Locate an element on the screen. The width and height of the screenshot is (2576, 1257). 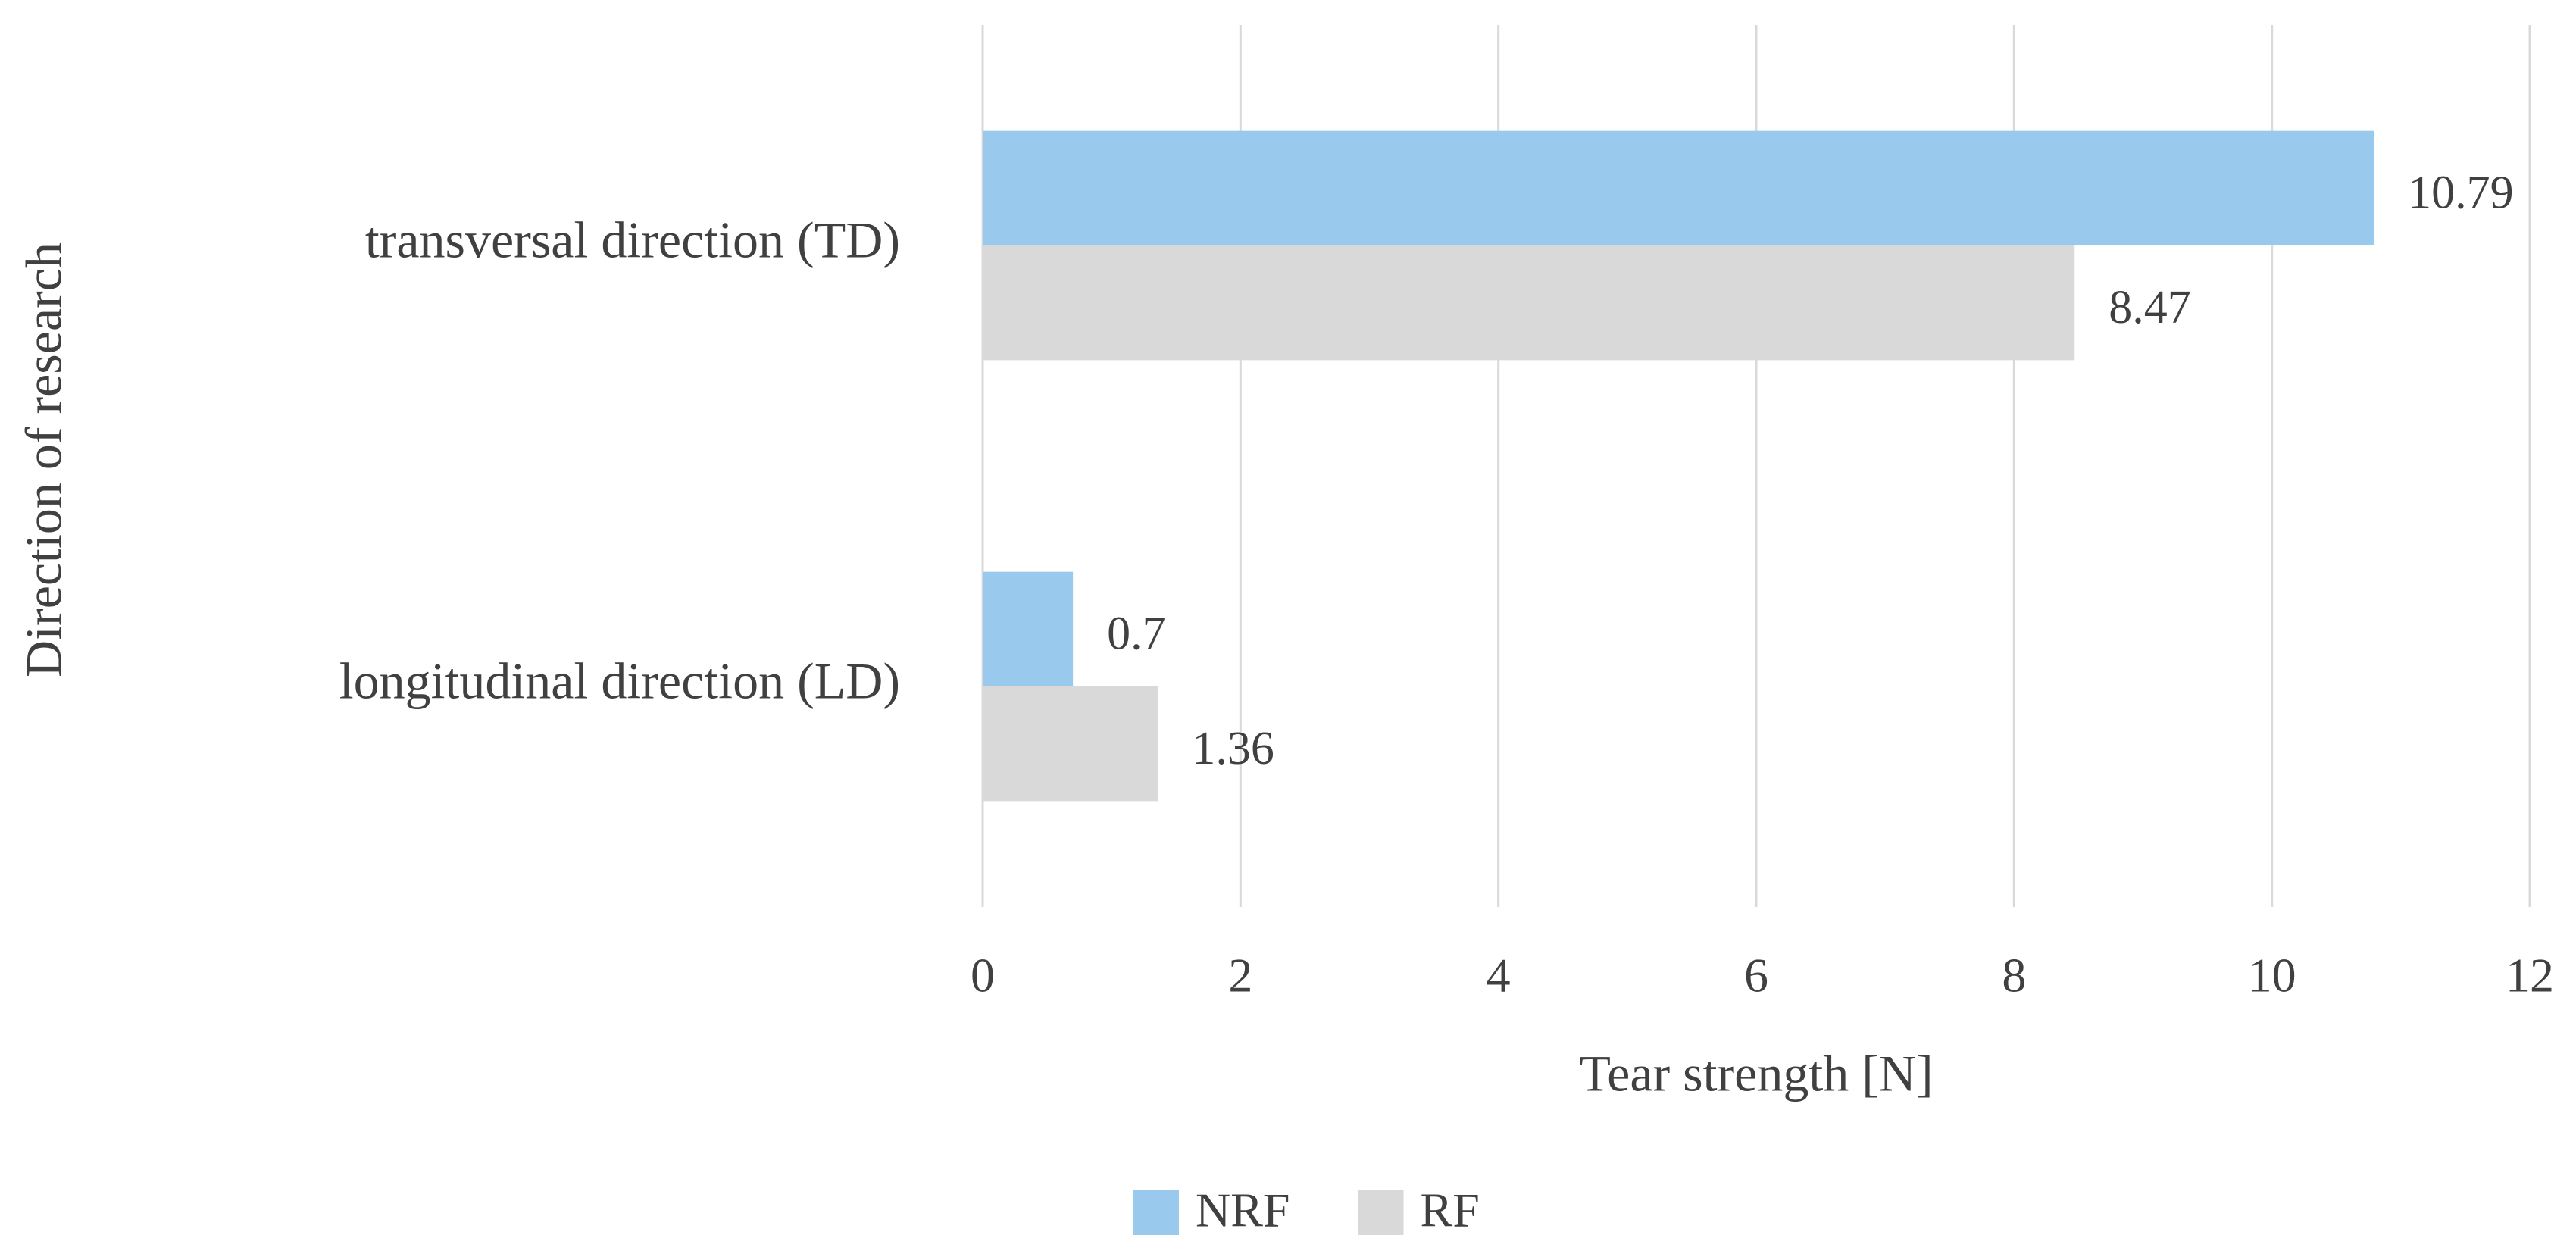
y-tick-label: longitudinal direction (LD) is located at coordinates (619, 681).